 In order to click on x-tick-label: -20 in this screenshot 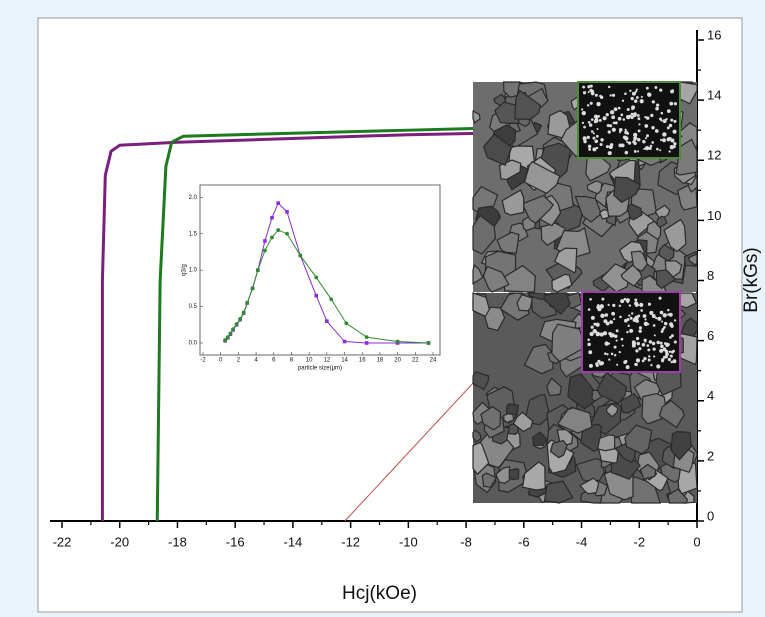, I will do `click(119, 541)`.